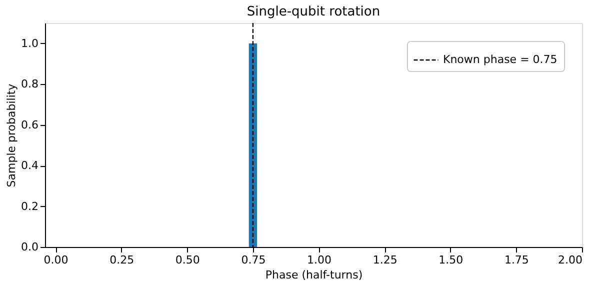  Describe the element at coordinates (122, 260) in the screenshot. I see `x-tick-label: 0.25` at that location.